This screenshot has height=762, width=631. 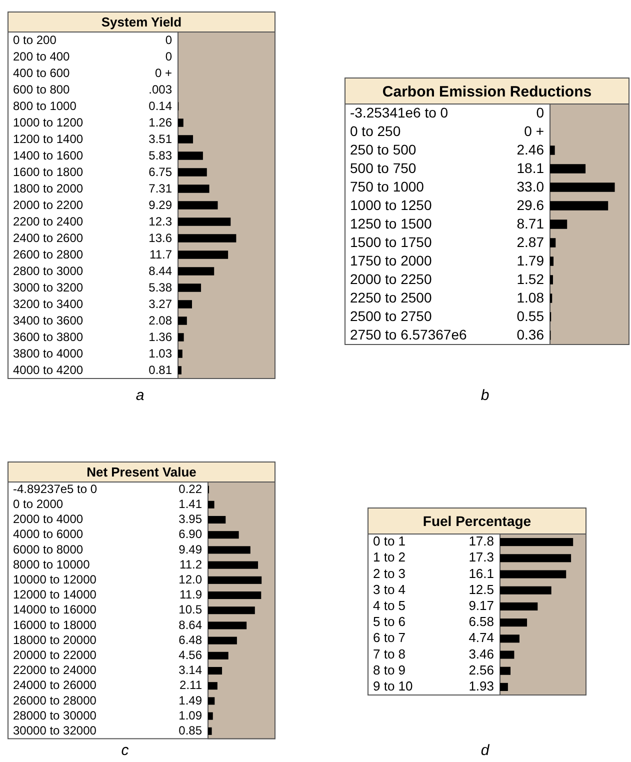 What do you see at coordinates (481, 541) in the screenshot?
I see `data-label: 17.8` at bounding box center [481, 541].